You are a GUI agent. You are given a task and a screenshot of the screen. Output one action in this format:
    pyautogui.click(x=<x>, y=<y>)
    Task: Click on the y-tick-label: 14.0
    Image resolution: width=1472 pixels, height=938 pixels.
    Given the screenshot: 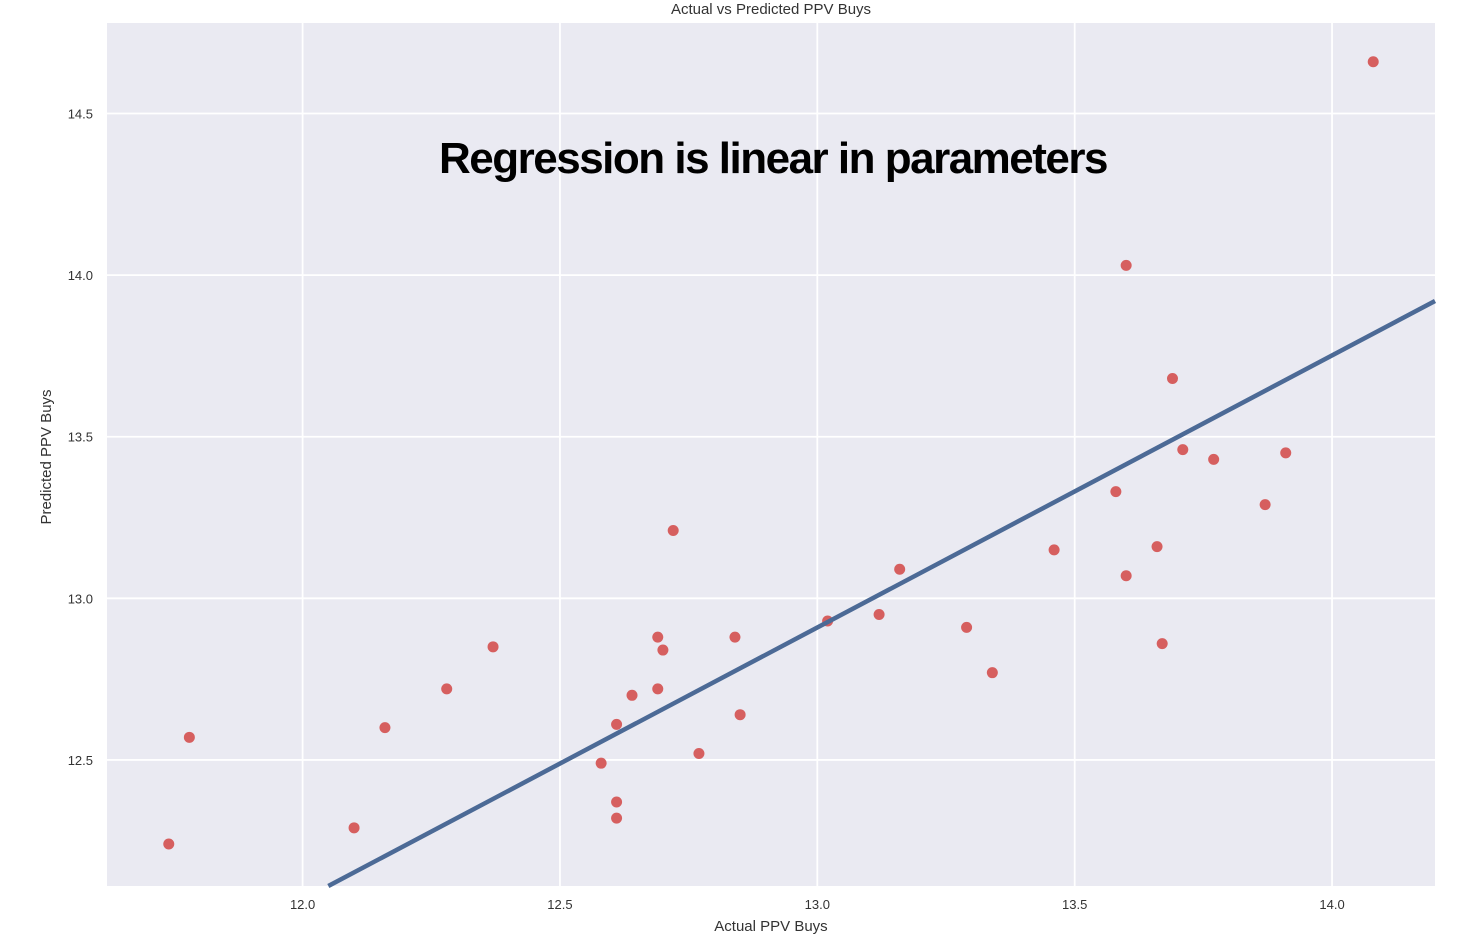 What is the action you would take?
    pyautogui.click(x=80, y=275)
    